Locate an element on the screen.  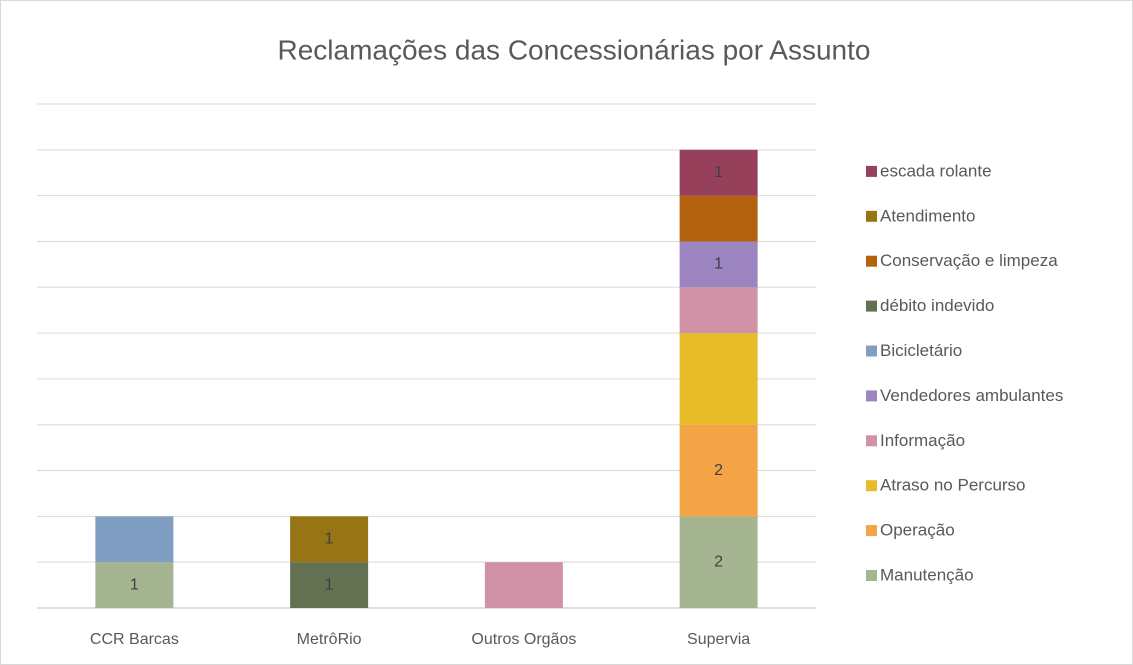
legend-label: Vendedores ambulantes is located at coordinates (971, 395).